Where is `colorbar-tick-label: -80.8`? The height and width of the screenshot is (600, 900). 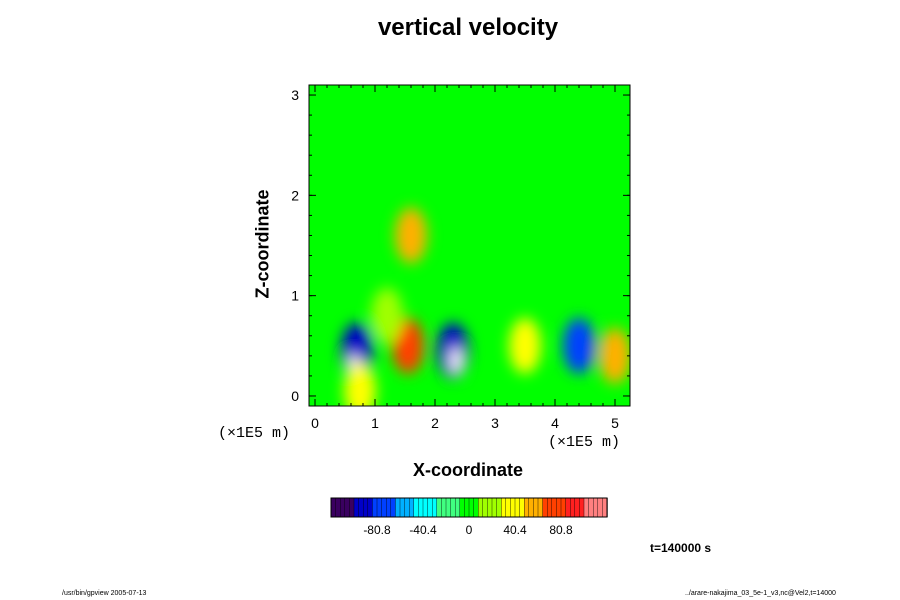 colorbar-tick-label: -80.8 is located at coordinates (377, 530).